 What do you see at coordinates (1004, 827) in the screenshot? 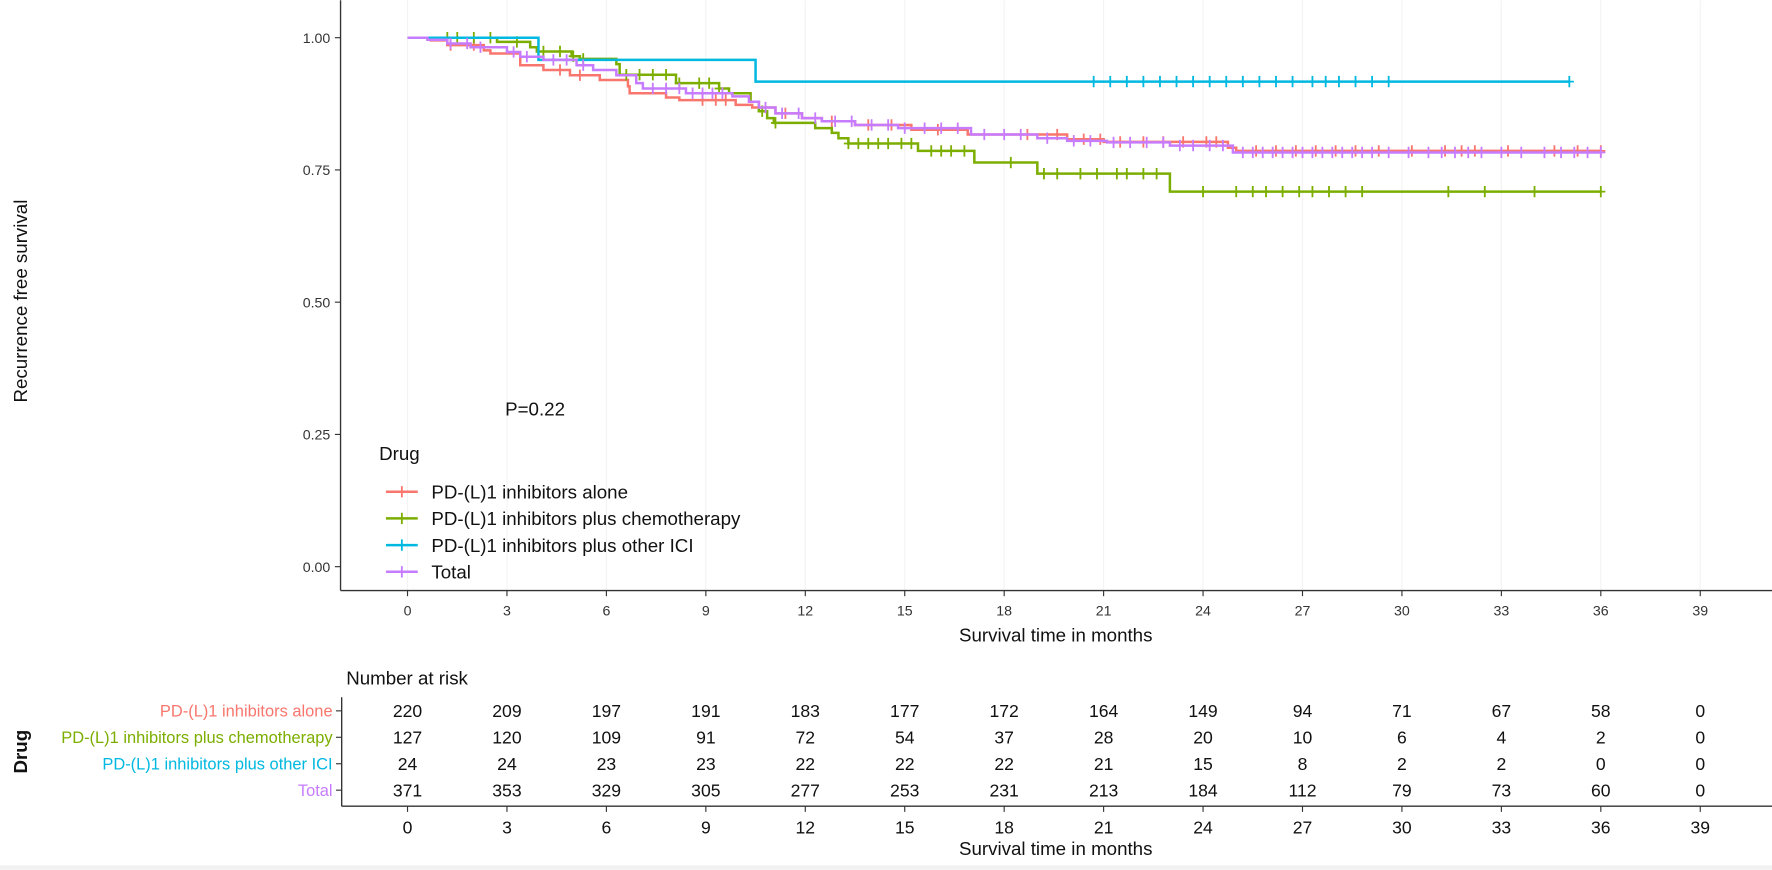
I see `risk-x-tick-label: 18` at bounding box center [1004, 827].